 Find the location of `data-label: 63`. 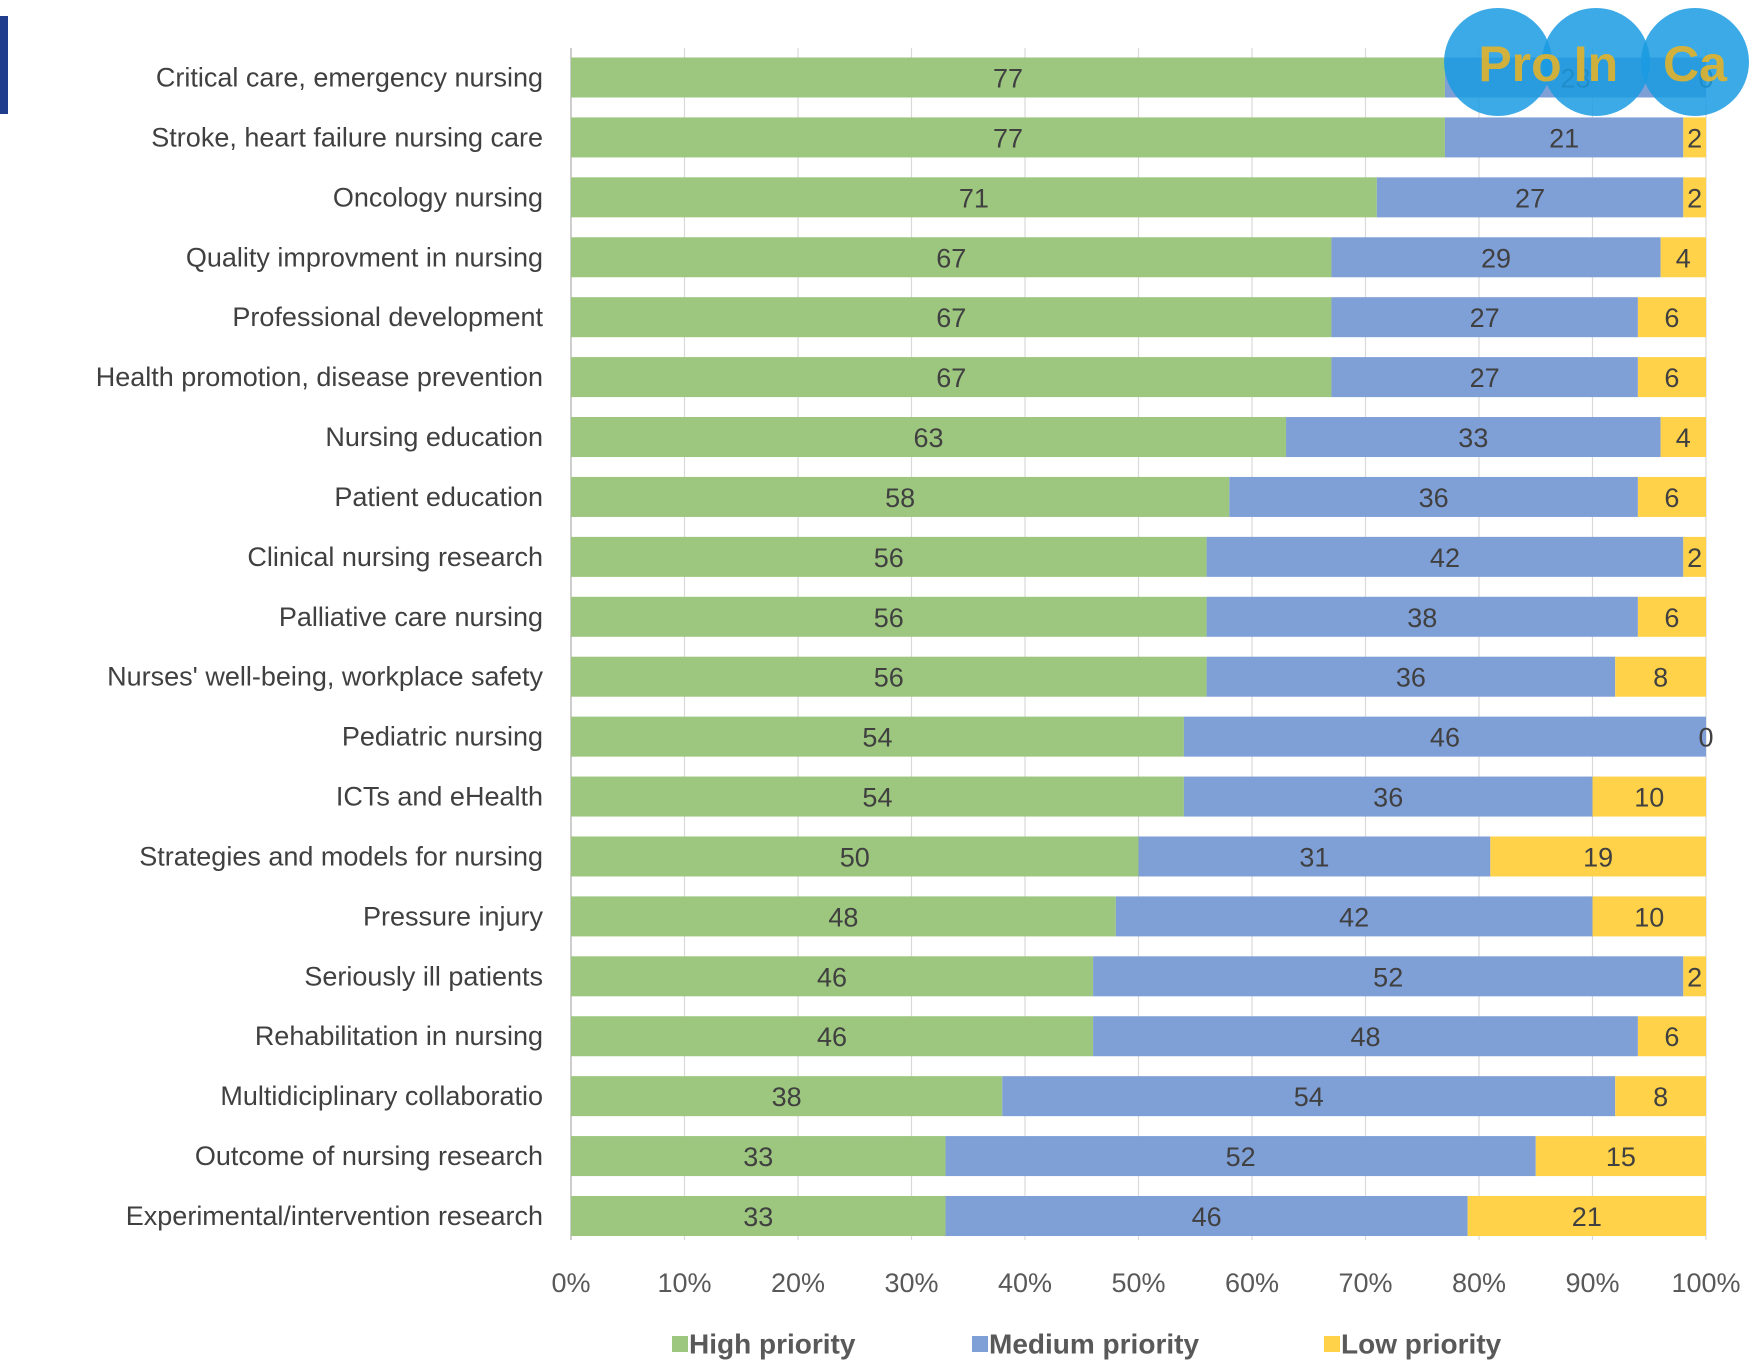

data-label: 63 is located at coordinates (929, 438).